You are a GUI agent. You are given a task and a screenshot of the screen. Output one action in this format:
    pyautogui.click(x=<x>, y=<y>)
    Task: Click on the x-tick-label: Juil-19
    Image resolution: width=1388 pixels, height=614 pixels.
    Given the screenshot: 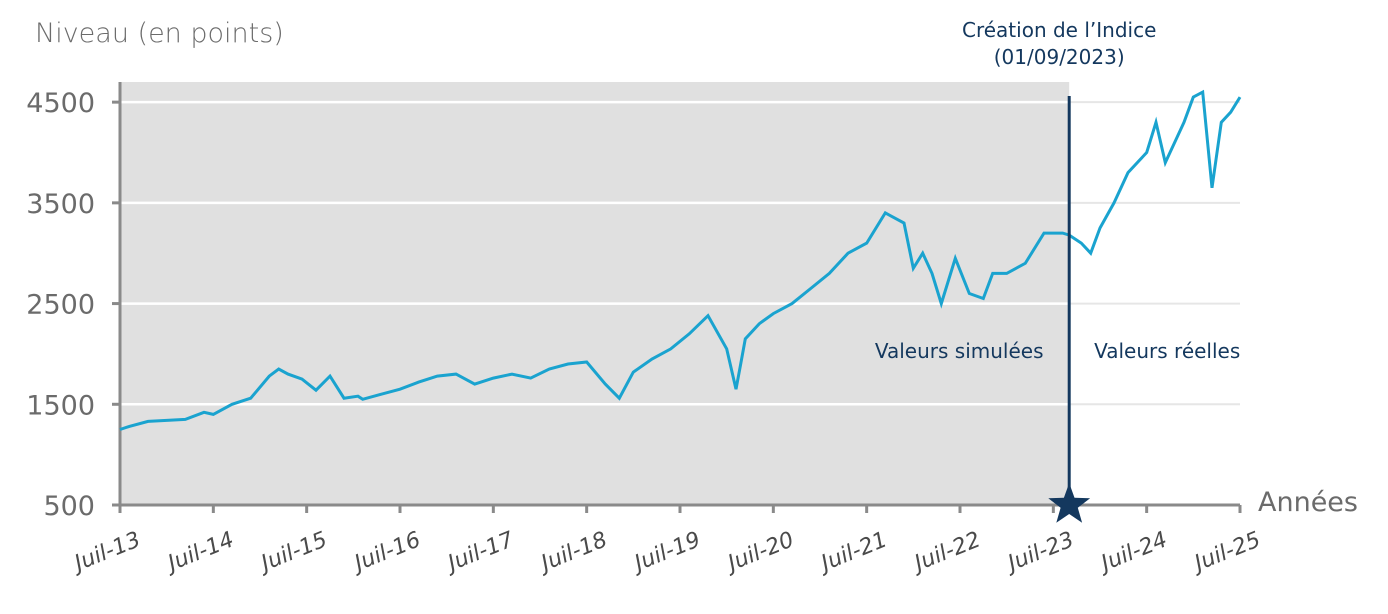 What is the action you would take?
    pyautogui.click(x=666, y=552)
    